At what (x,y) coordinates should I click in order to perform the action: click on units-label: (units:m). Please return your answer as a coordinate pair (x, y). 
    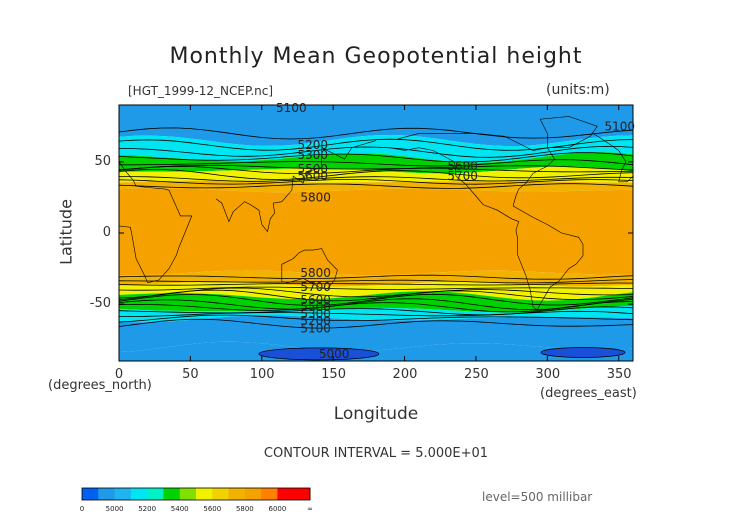
    Looking at the image, I should click on (578, 90).